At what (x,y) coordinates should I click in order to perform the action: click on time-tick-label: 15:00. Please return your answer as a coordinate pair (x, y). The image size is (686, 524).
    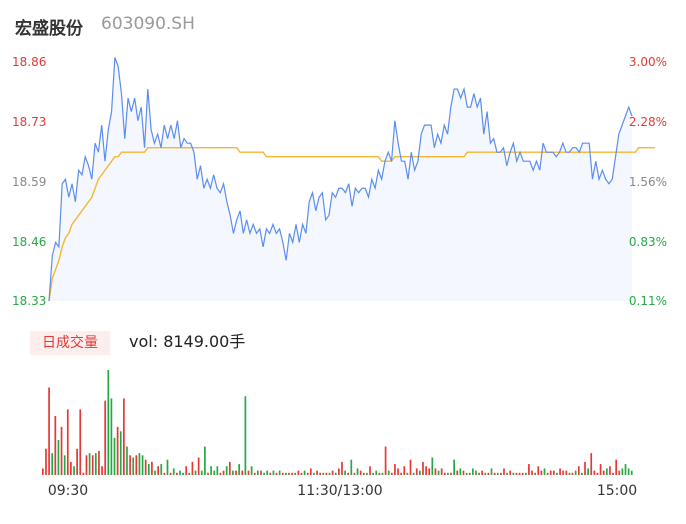
    Looking at the image, I should click on (617, 491).